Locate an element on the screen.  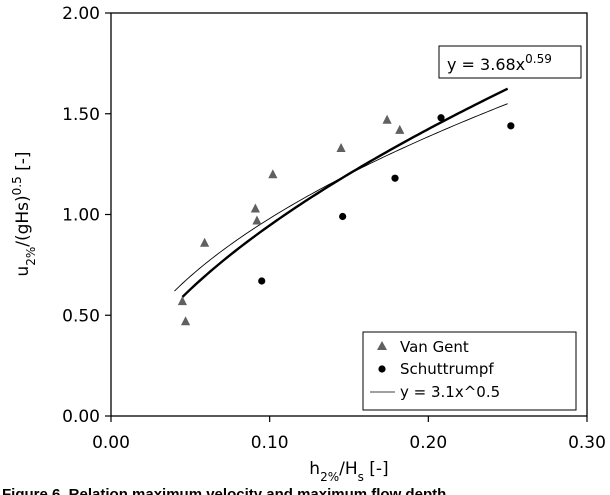
x-tick-label: 0.20 is located at coordinates (428, 443).